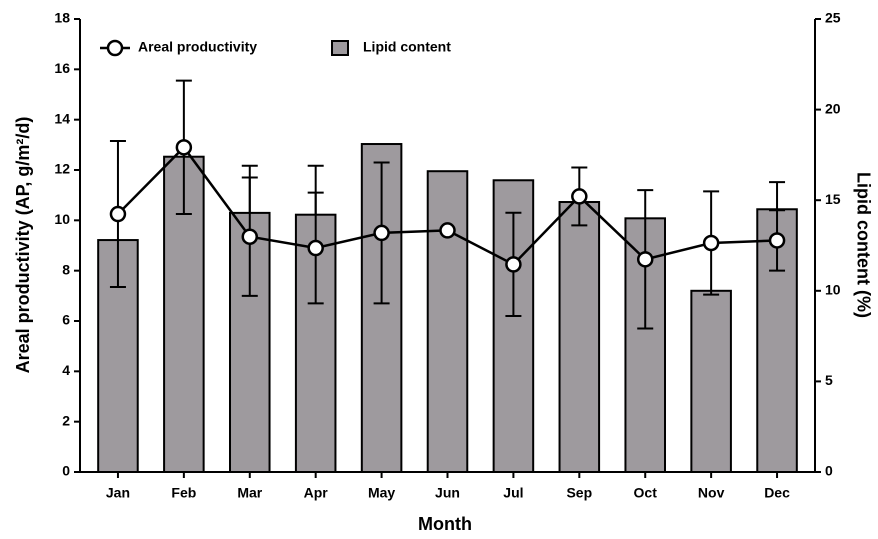 The image size is (878, 539). I want to click on x-tick-label: Sep, so click(579, 493).